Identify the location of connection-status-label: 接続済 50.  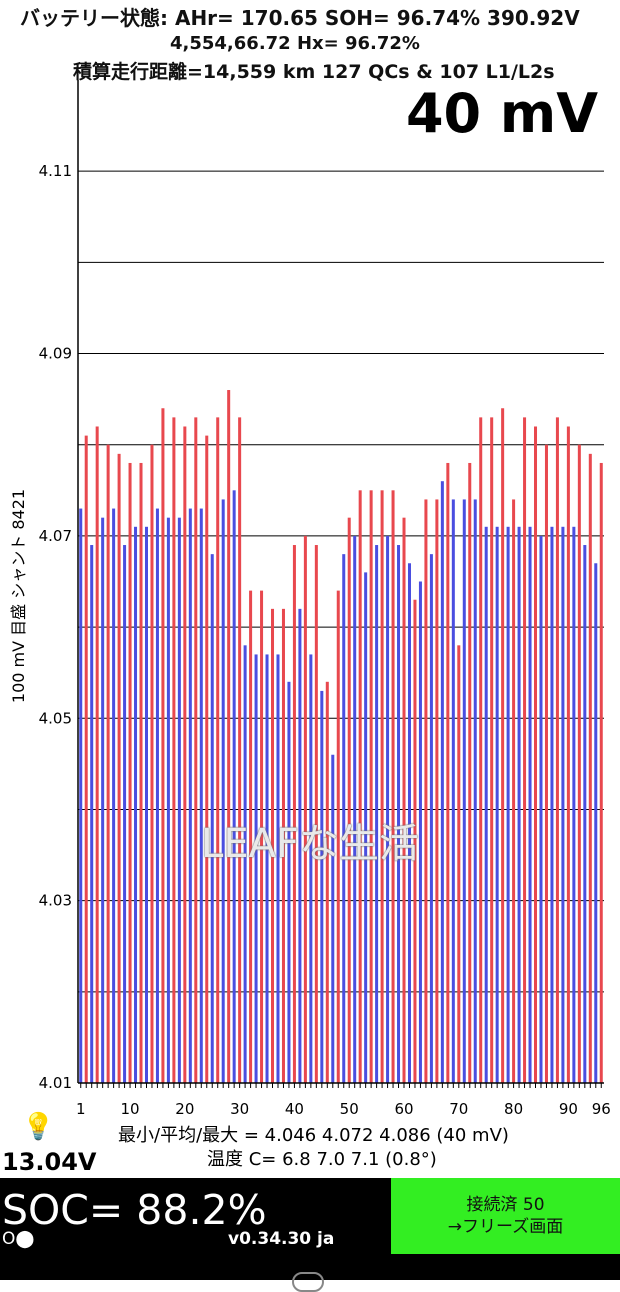
(505, 1205).